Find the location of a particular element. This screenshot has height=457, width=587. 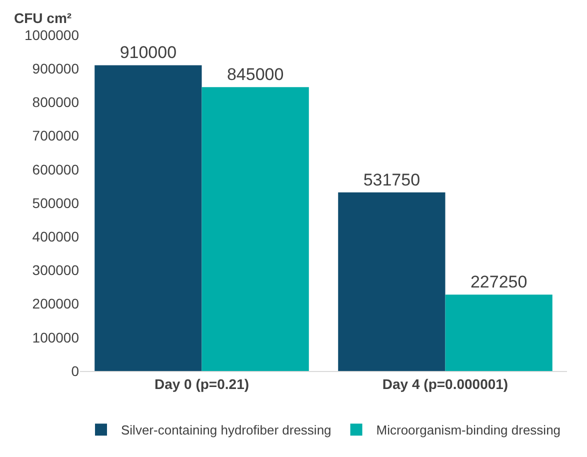

data-label: 910000 is located at coordinates (148, 52).